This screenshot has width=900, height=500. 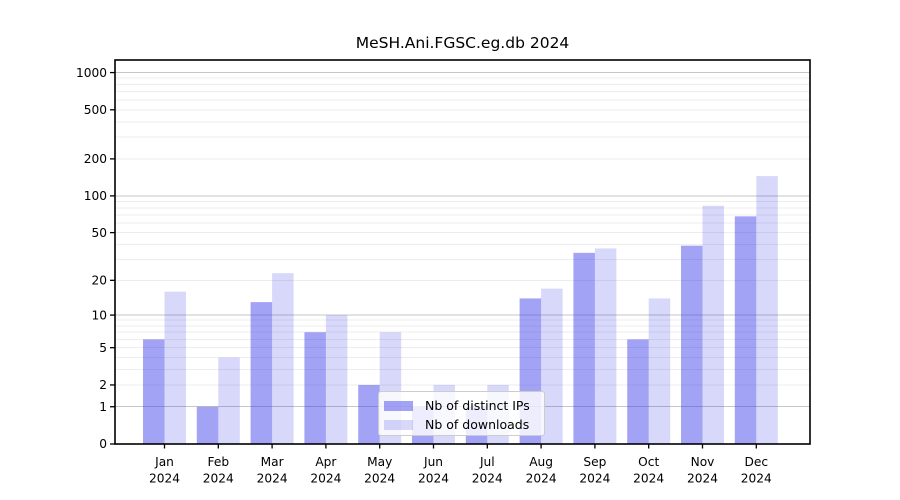 I want to click on x-tick-label-month: Nov, so click(x=703, y=462).